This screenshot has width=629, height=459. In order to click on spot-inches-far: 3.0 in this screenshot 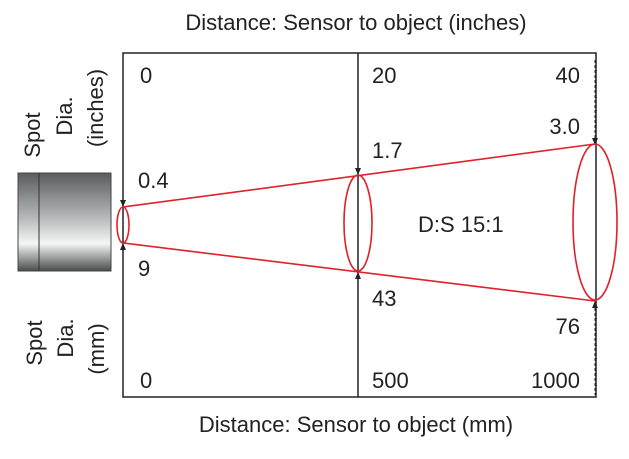, I will do `click(564, 126)`.